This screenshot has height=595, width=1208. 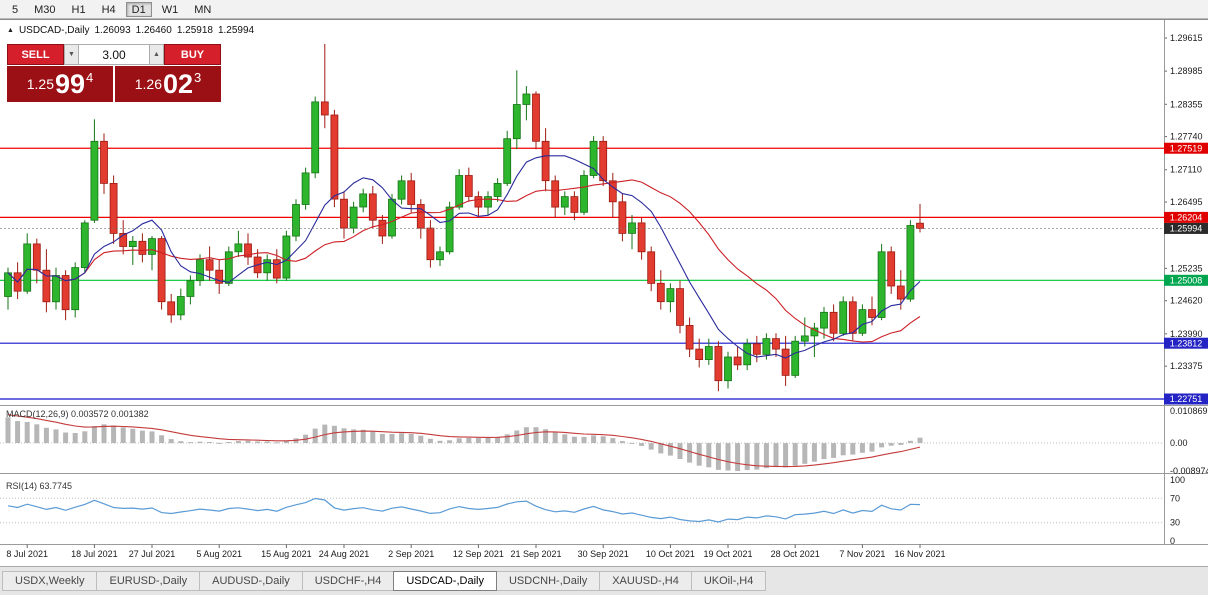 I want to click on date-axis-label: 18 Jul 2021, so click(x=94, y=554).